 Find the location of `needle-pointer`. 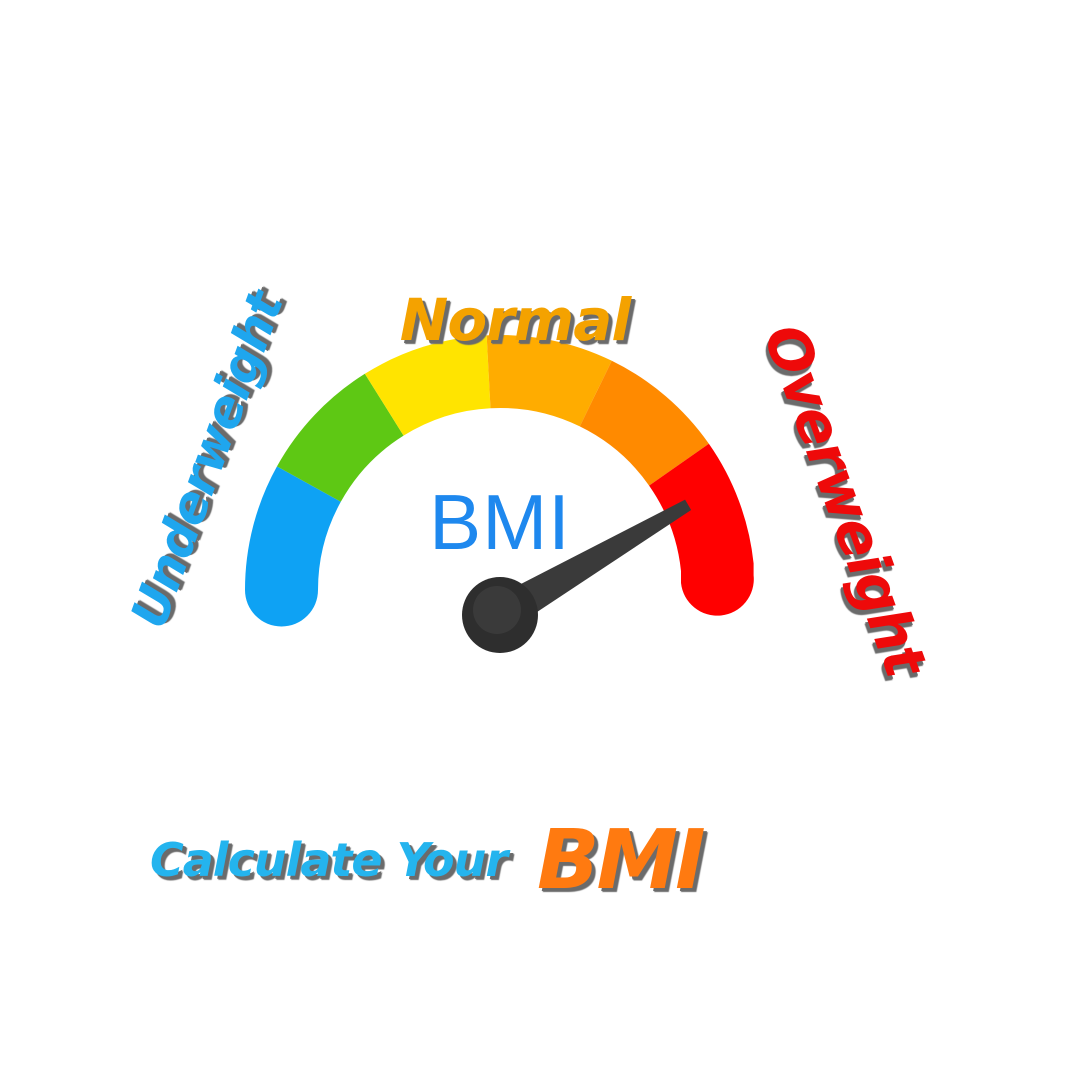

needle-pointer is located at coordinates (591, 565).